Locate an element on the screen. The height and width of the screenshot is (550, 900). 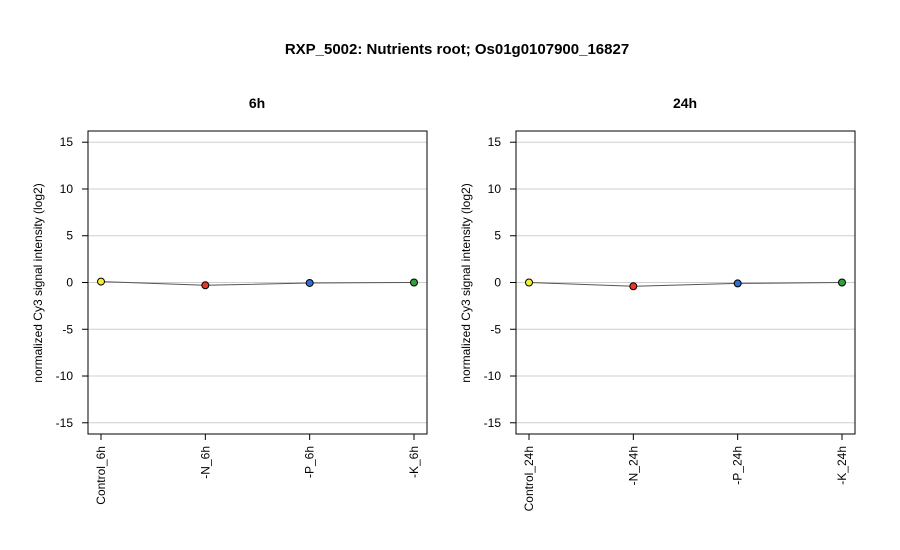
series-6h is located at coordinates (257, 283).